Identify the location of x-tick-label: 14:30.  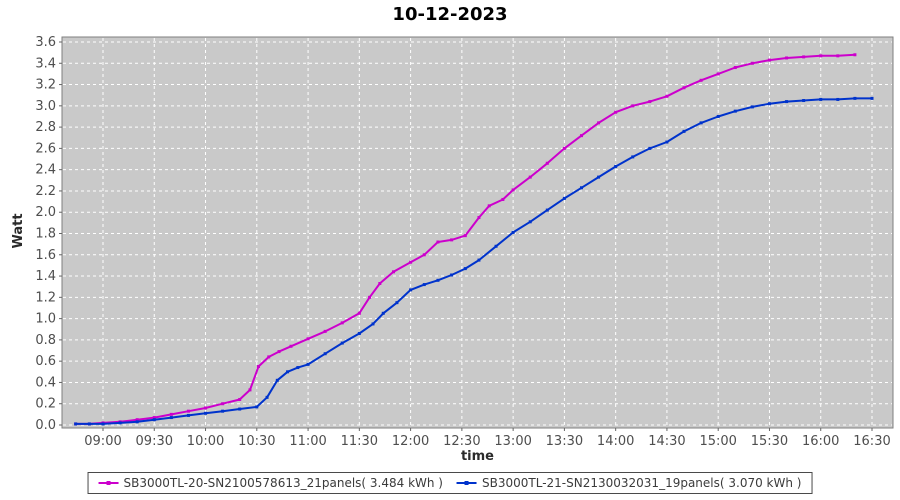
(666, 441).